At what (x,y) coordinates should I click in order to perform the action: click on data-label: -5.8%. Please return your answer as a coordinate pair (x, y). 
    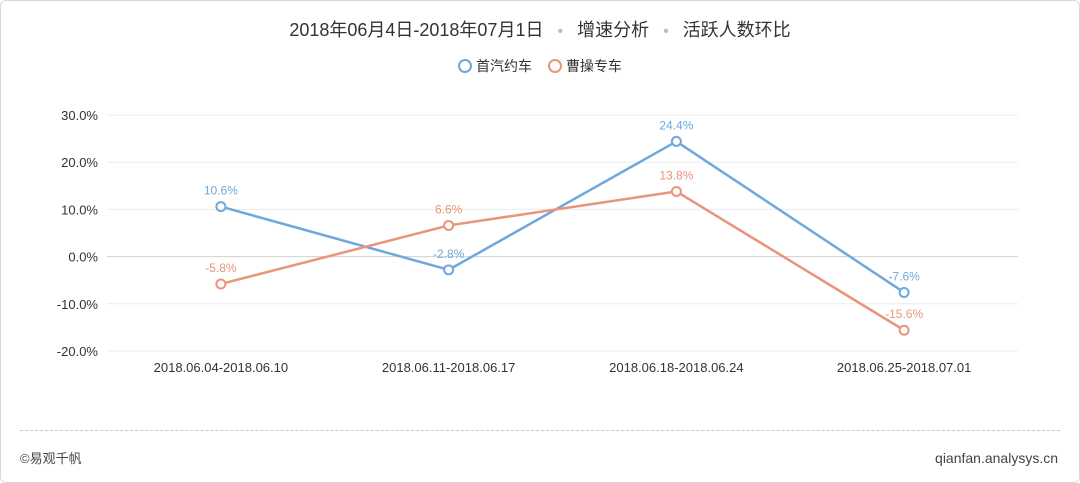
    Looking at the image, I should click on (221, 268).